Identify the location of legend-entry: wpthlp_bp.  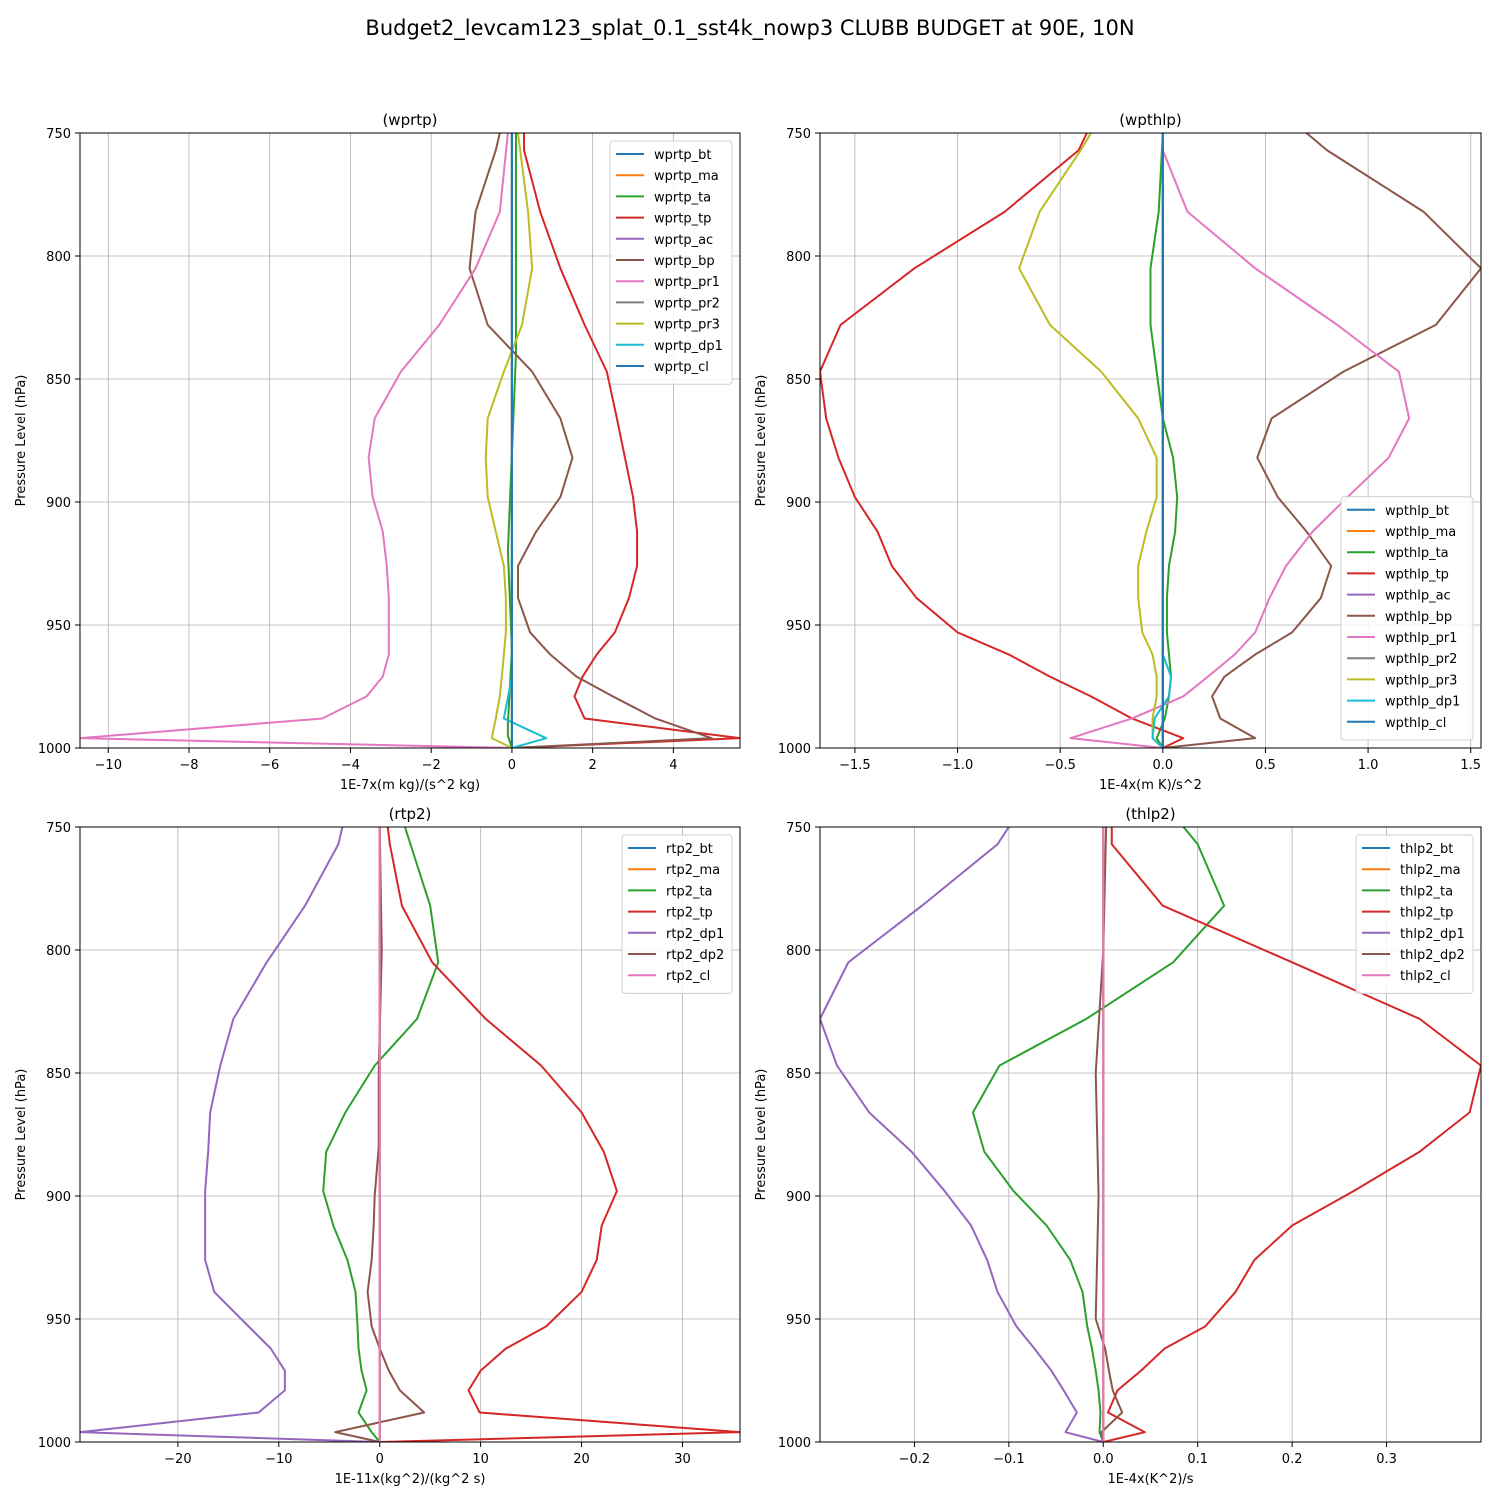
(1418, 617).